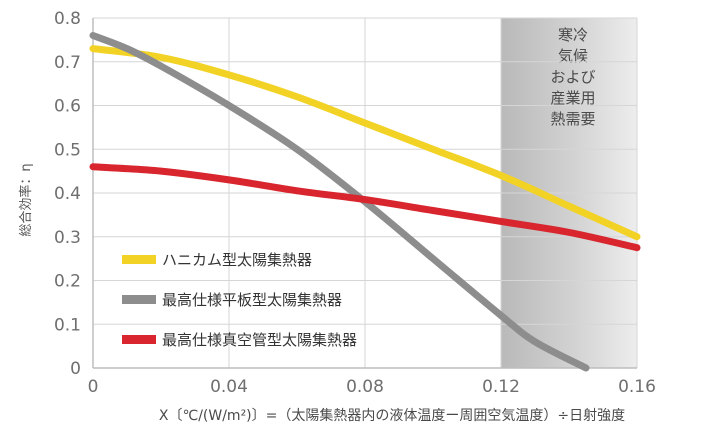  I want to click on legend-swatch-evacuated-tube, so click(139, 339).